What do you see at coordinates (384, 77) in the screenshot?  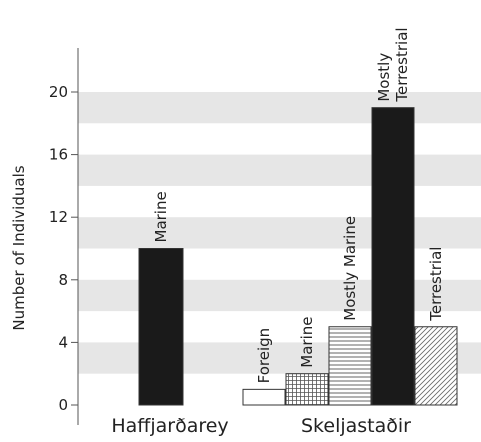 I see `bar-label: Mostly` at bounding box center [384, 77].